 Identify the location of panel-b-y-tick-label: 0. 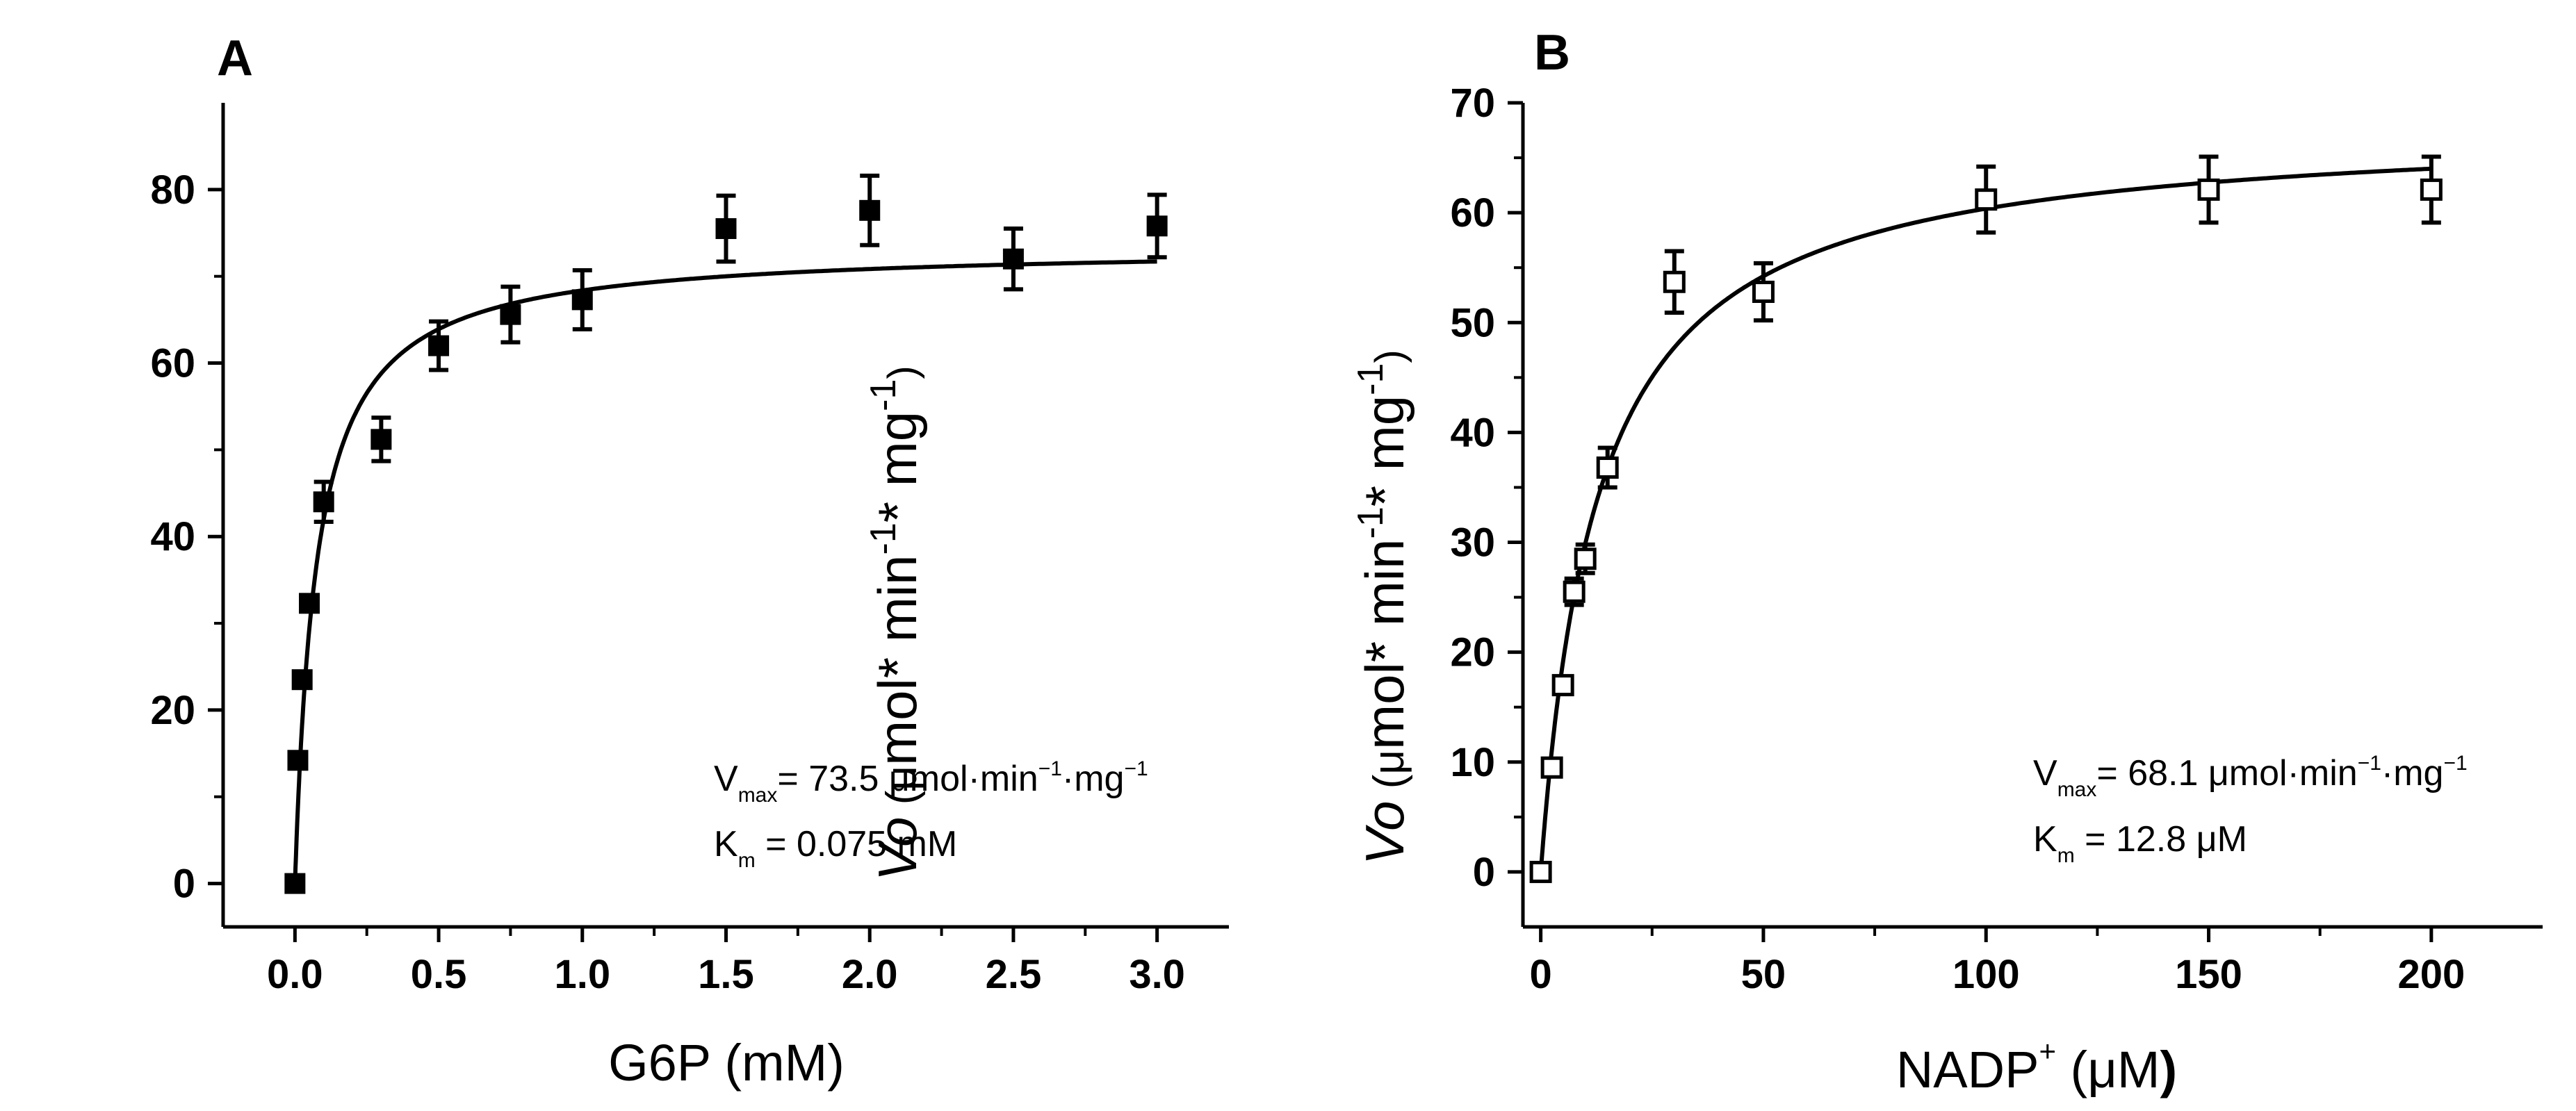
(1484, 872).